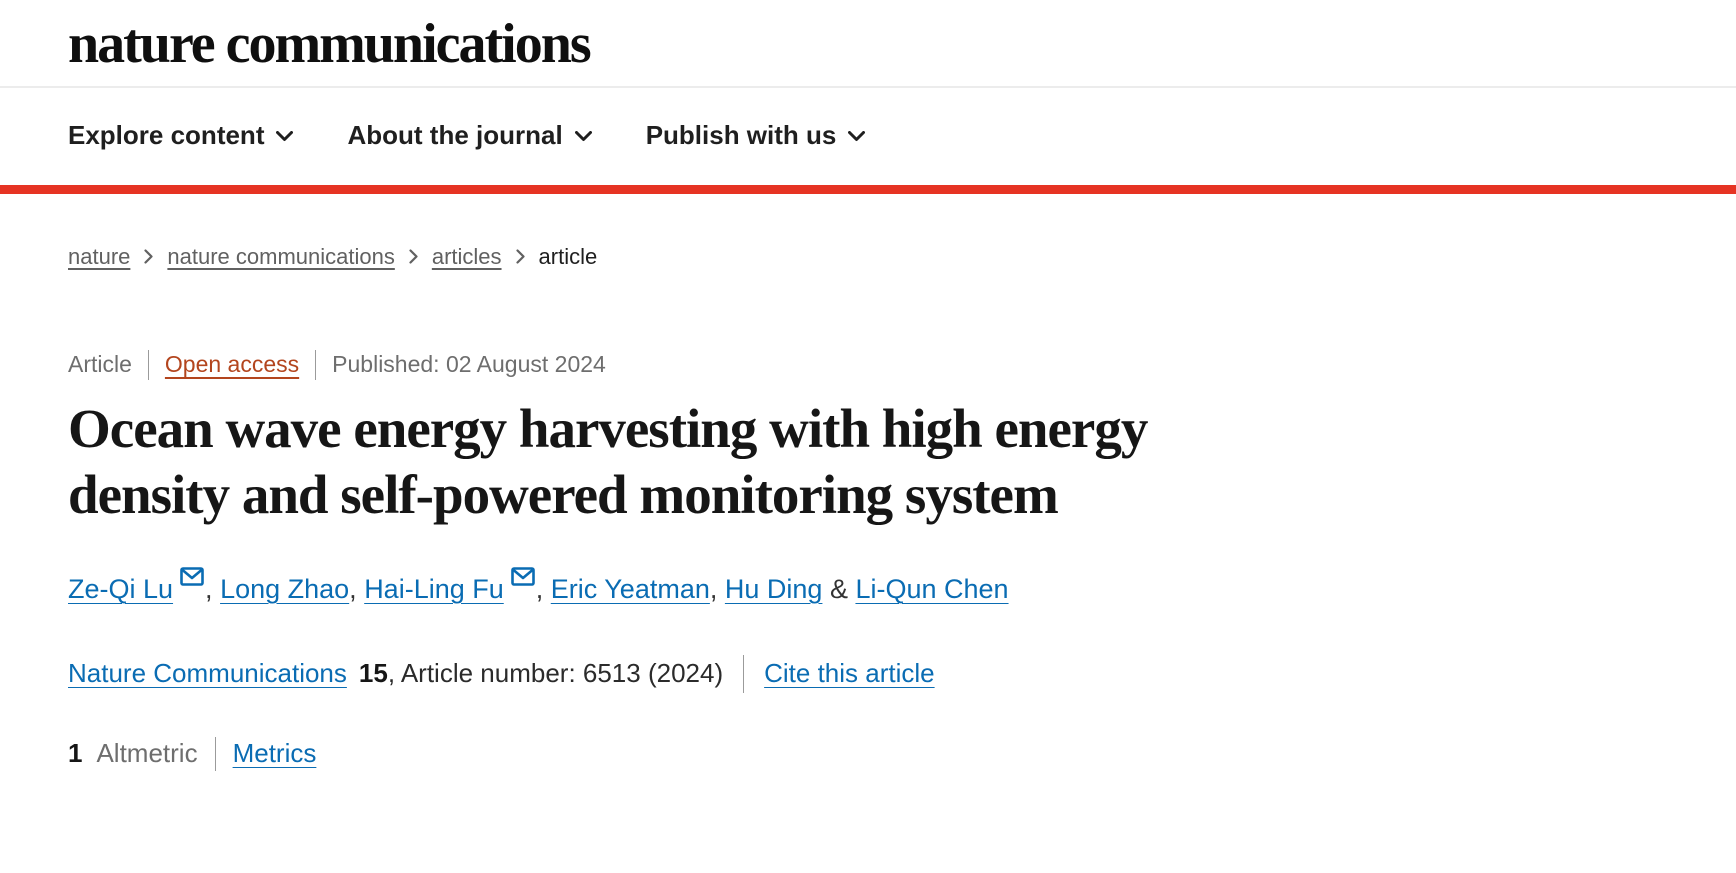 Image resolution: width=1736 pixels, height=873 pixels. I want to click on author-link: Eric Yeatman, so click(630, 588).